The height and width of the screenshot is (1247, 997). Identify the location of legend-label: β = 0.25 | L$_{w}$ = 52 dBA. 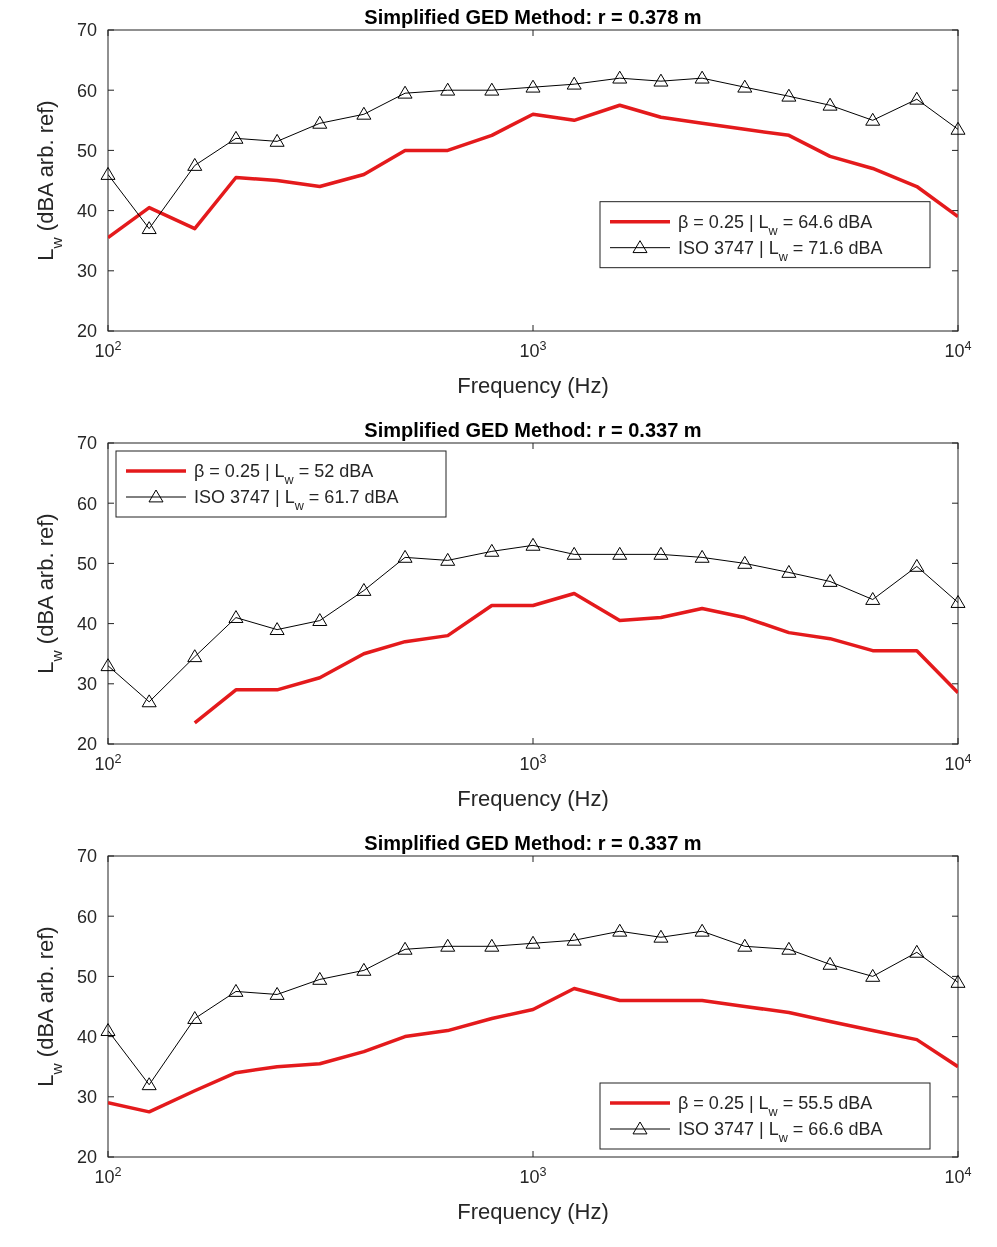
(284, 474).